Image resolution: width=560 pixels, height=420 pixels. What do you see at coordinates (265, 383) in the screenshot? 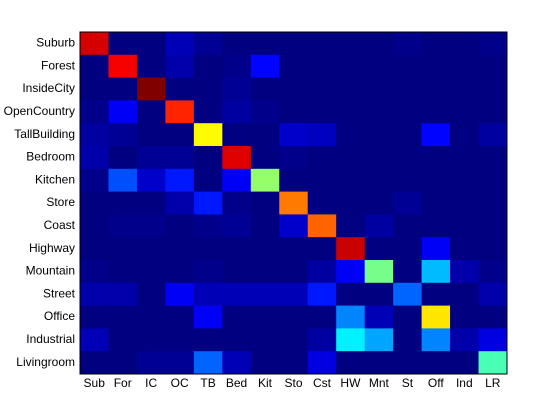
I see `x-tick-label: Kit` at bounding box center [265, 383].